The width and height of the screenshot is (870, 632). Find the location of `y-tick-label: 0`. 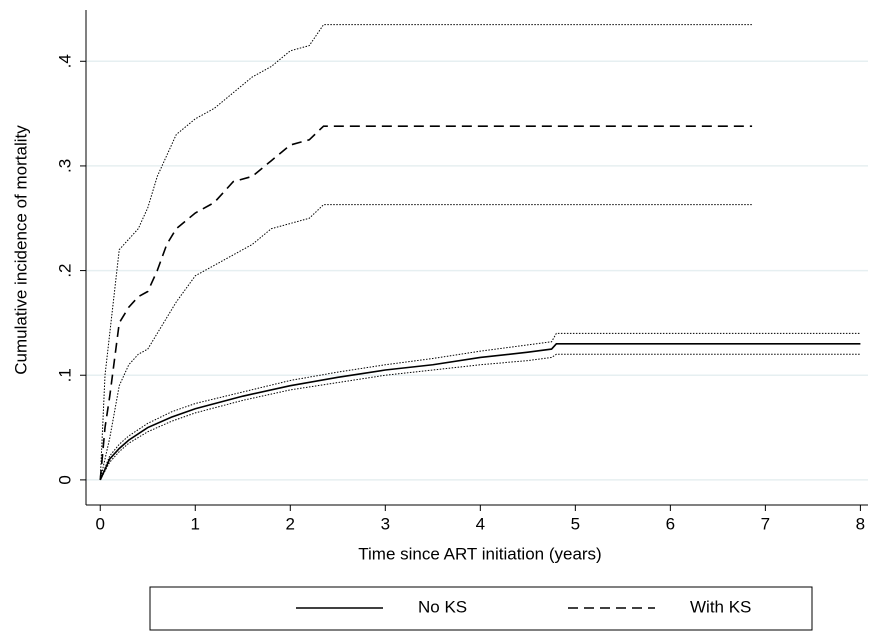

y-tick-label: 0 is located at coordinates (64, 479).